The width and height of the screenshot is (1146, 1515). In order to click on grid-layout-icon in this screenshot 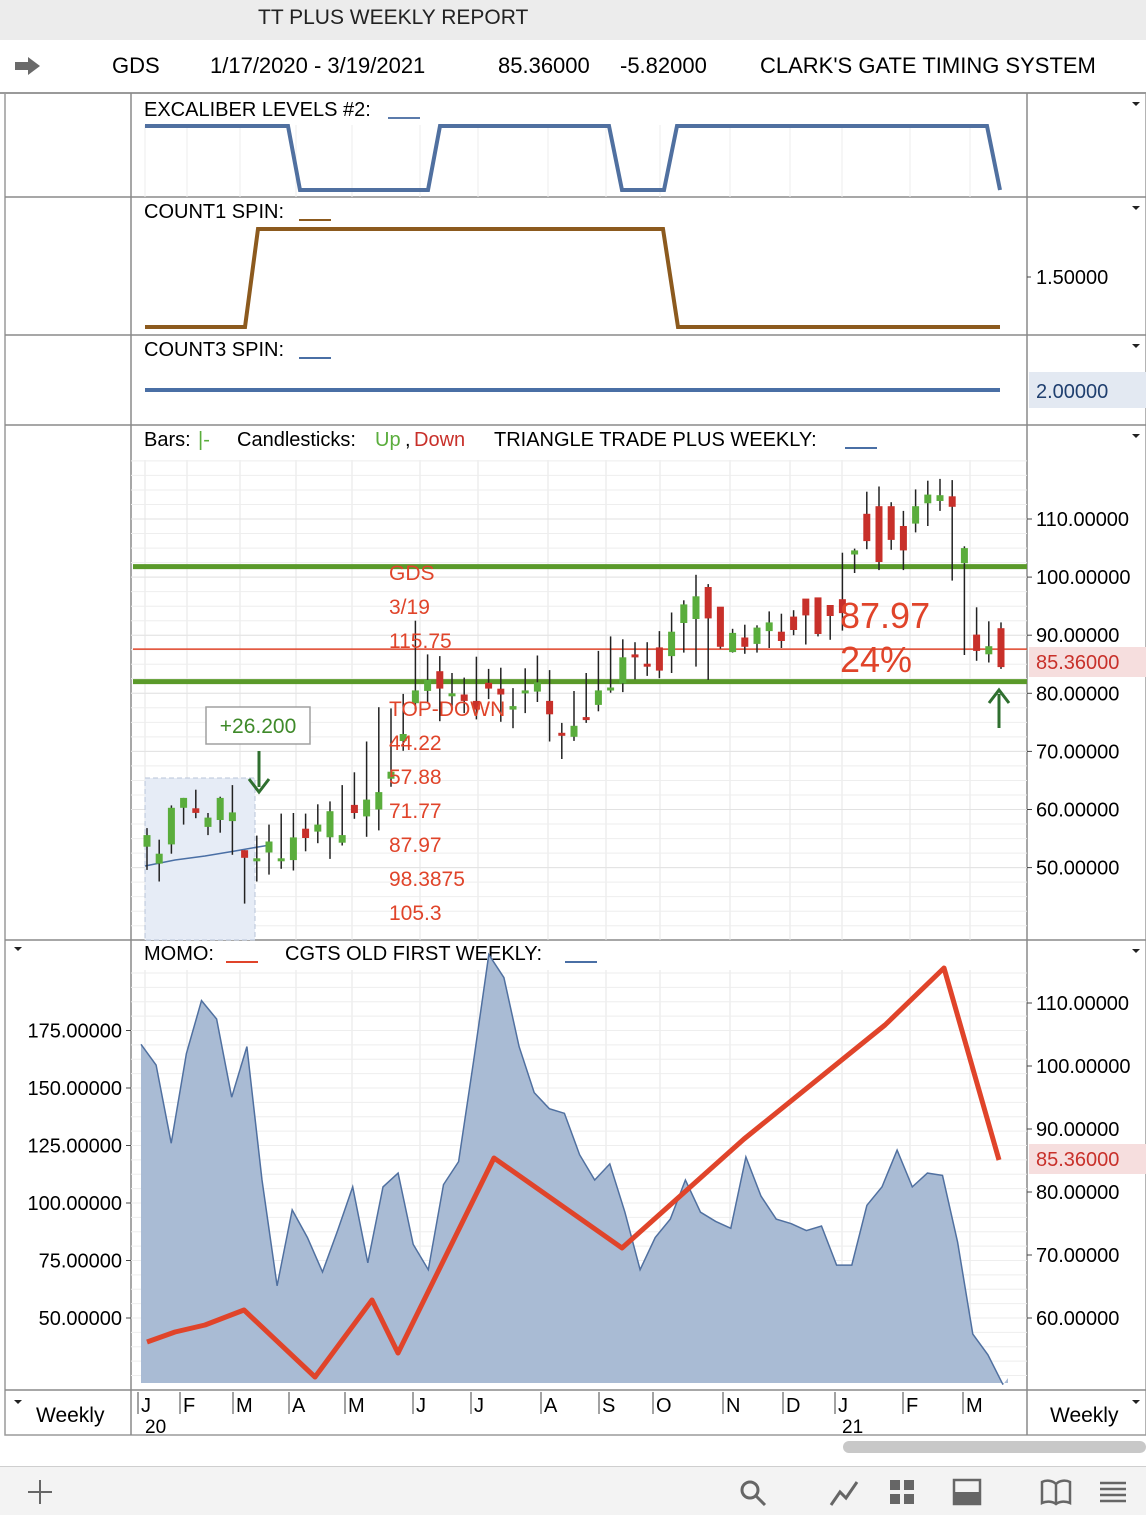, I will do `click(902, 1492)`.